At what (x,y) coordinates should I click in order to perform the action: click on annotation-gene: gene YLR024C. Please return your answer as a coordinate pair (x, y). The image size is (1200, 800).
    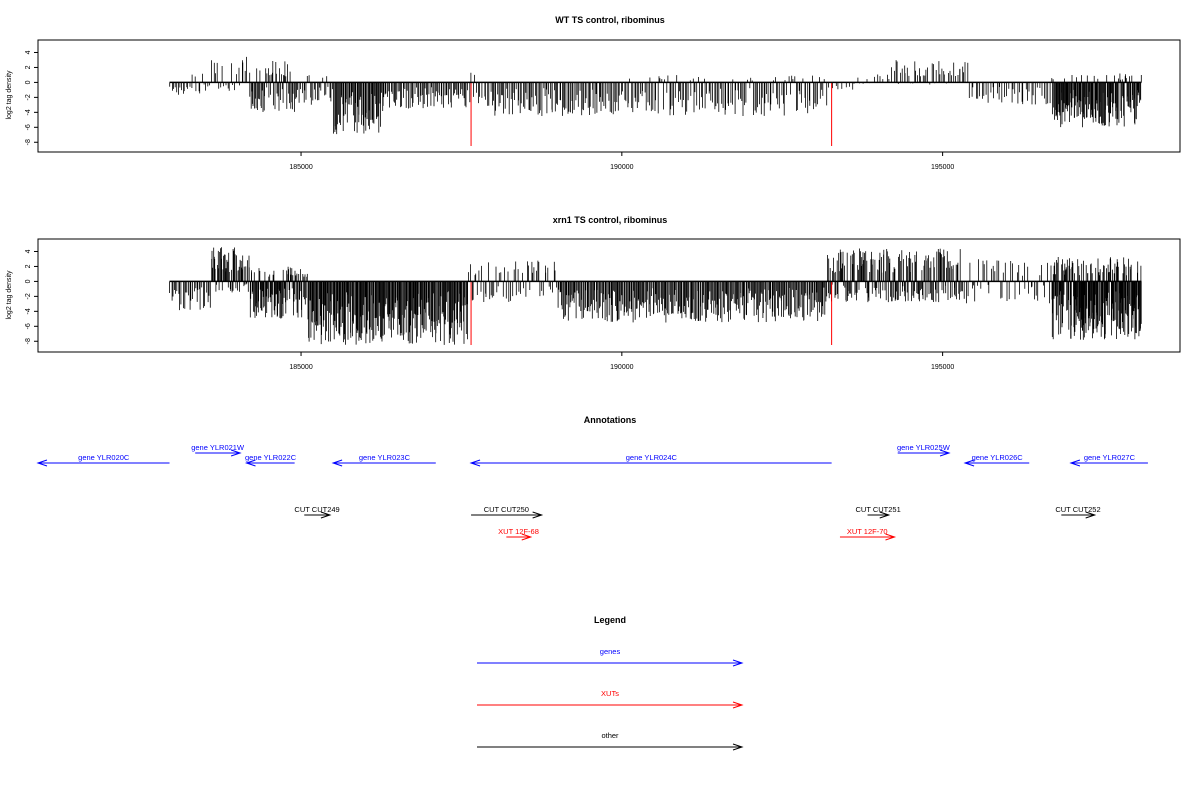
    Looking at the image, I should click on (650, 460).